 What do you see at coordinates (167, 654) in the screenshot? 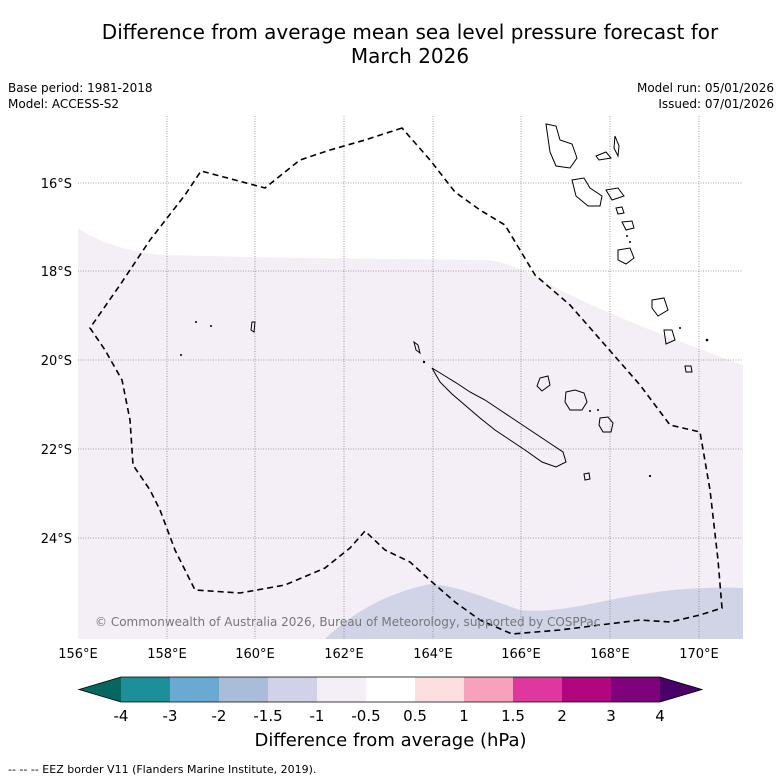
I see `lon-label: 158°E` at bounding box center [167, 654].